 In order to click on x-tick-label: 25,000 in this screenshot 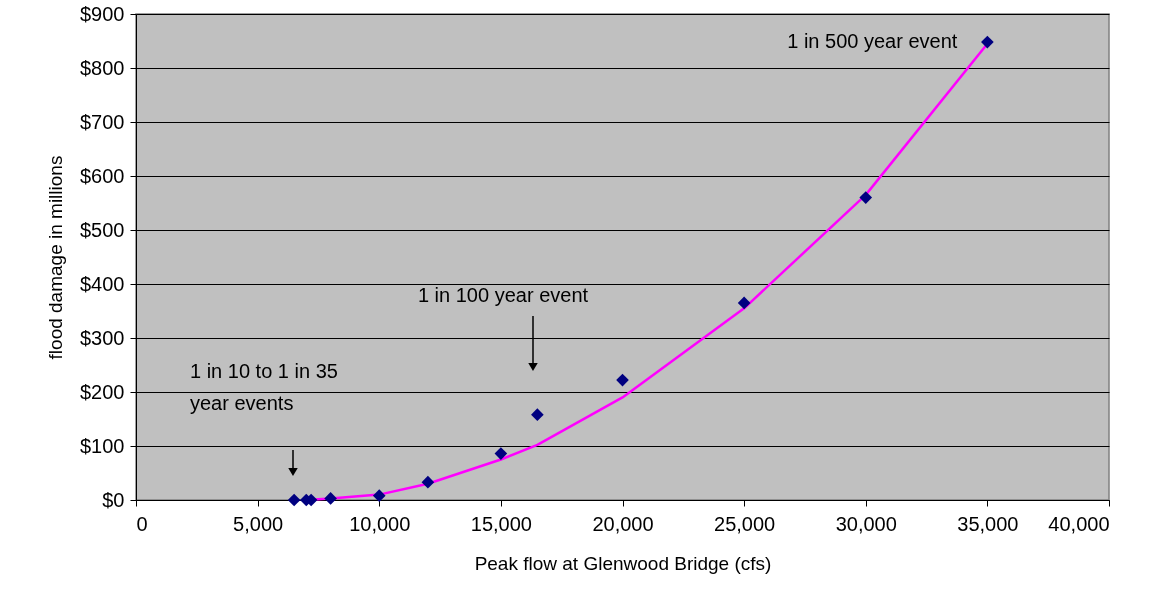, I will do `click(745, 523)`.